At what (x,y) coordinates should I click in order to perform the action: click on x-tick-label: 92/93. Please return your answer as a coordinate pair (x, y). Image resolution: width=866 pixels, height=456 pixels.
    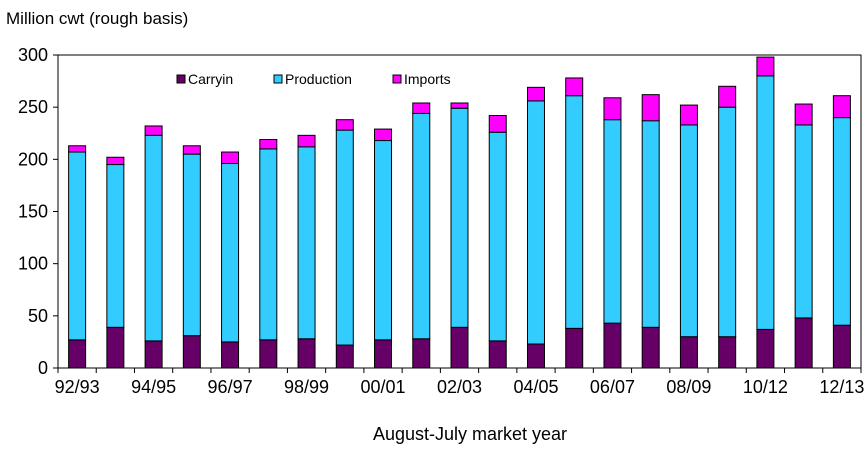
    Looking at the image, I should click on (77, 387).